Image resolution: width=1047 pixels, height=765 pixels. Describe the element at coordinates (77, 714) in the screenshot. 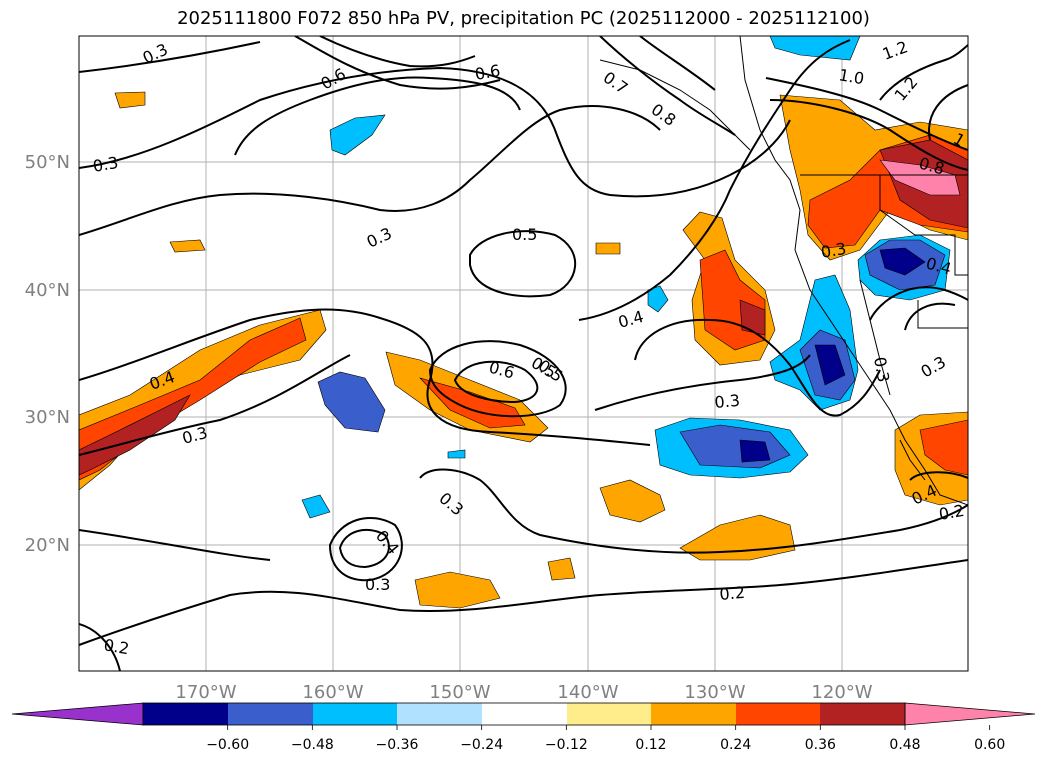

I see `colorbar-extend-left` at that location.